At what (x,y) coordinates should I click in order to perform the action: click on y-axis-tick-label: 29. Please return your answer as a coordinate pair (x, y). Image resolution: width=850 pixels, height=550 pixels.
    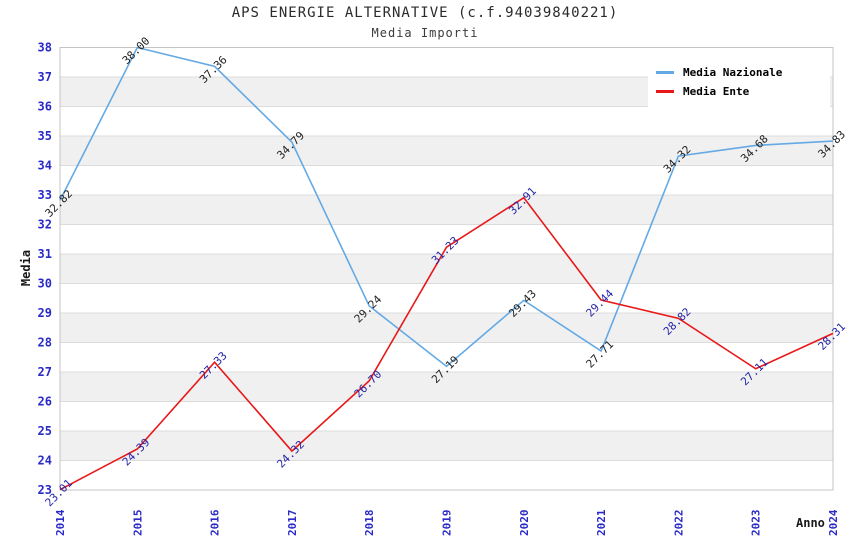
    Looking at the image, I should click on (45, 313).